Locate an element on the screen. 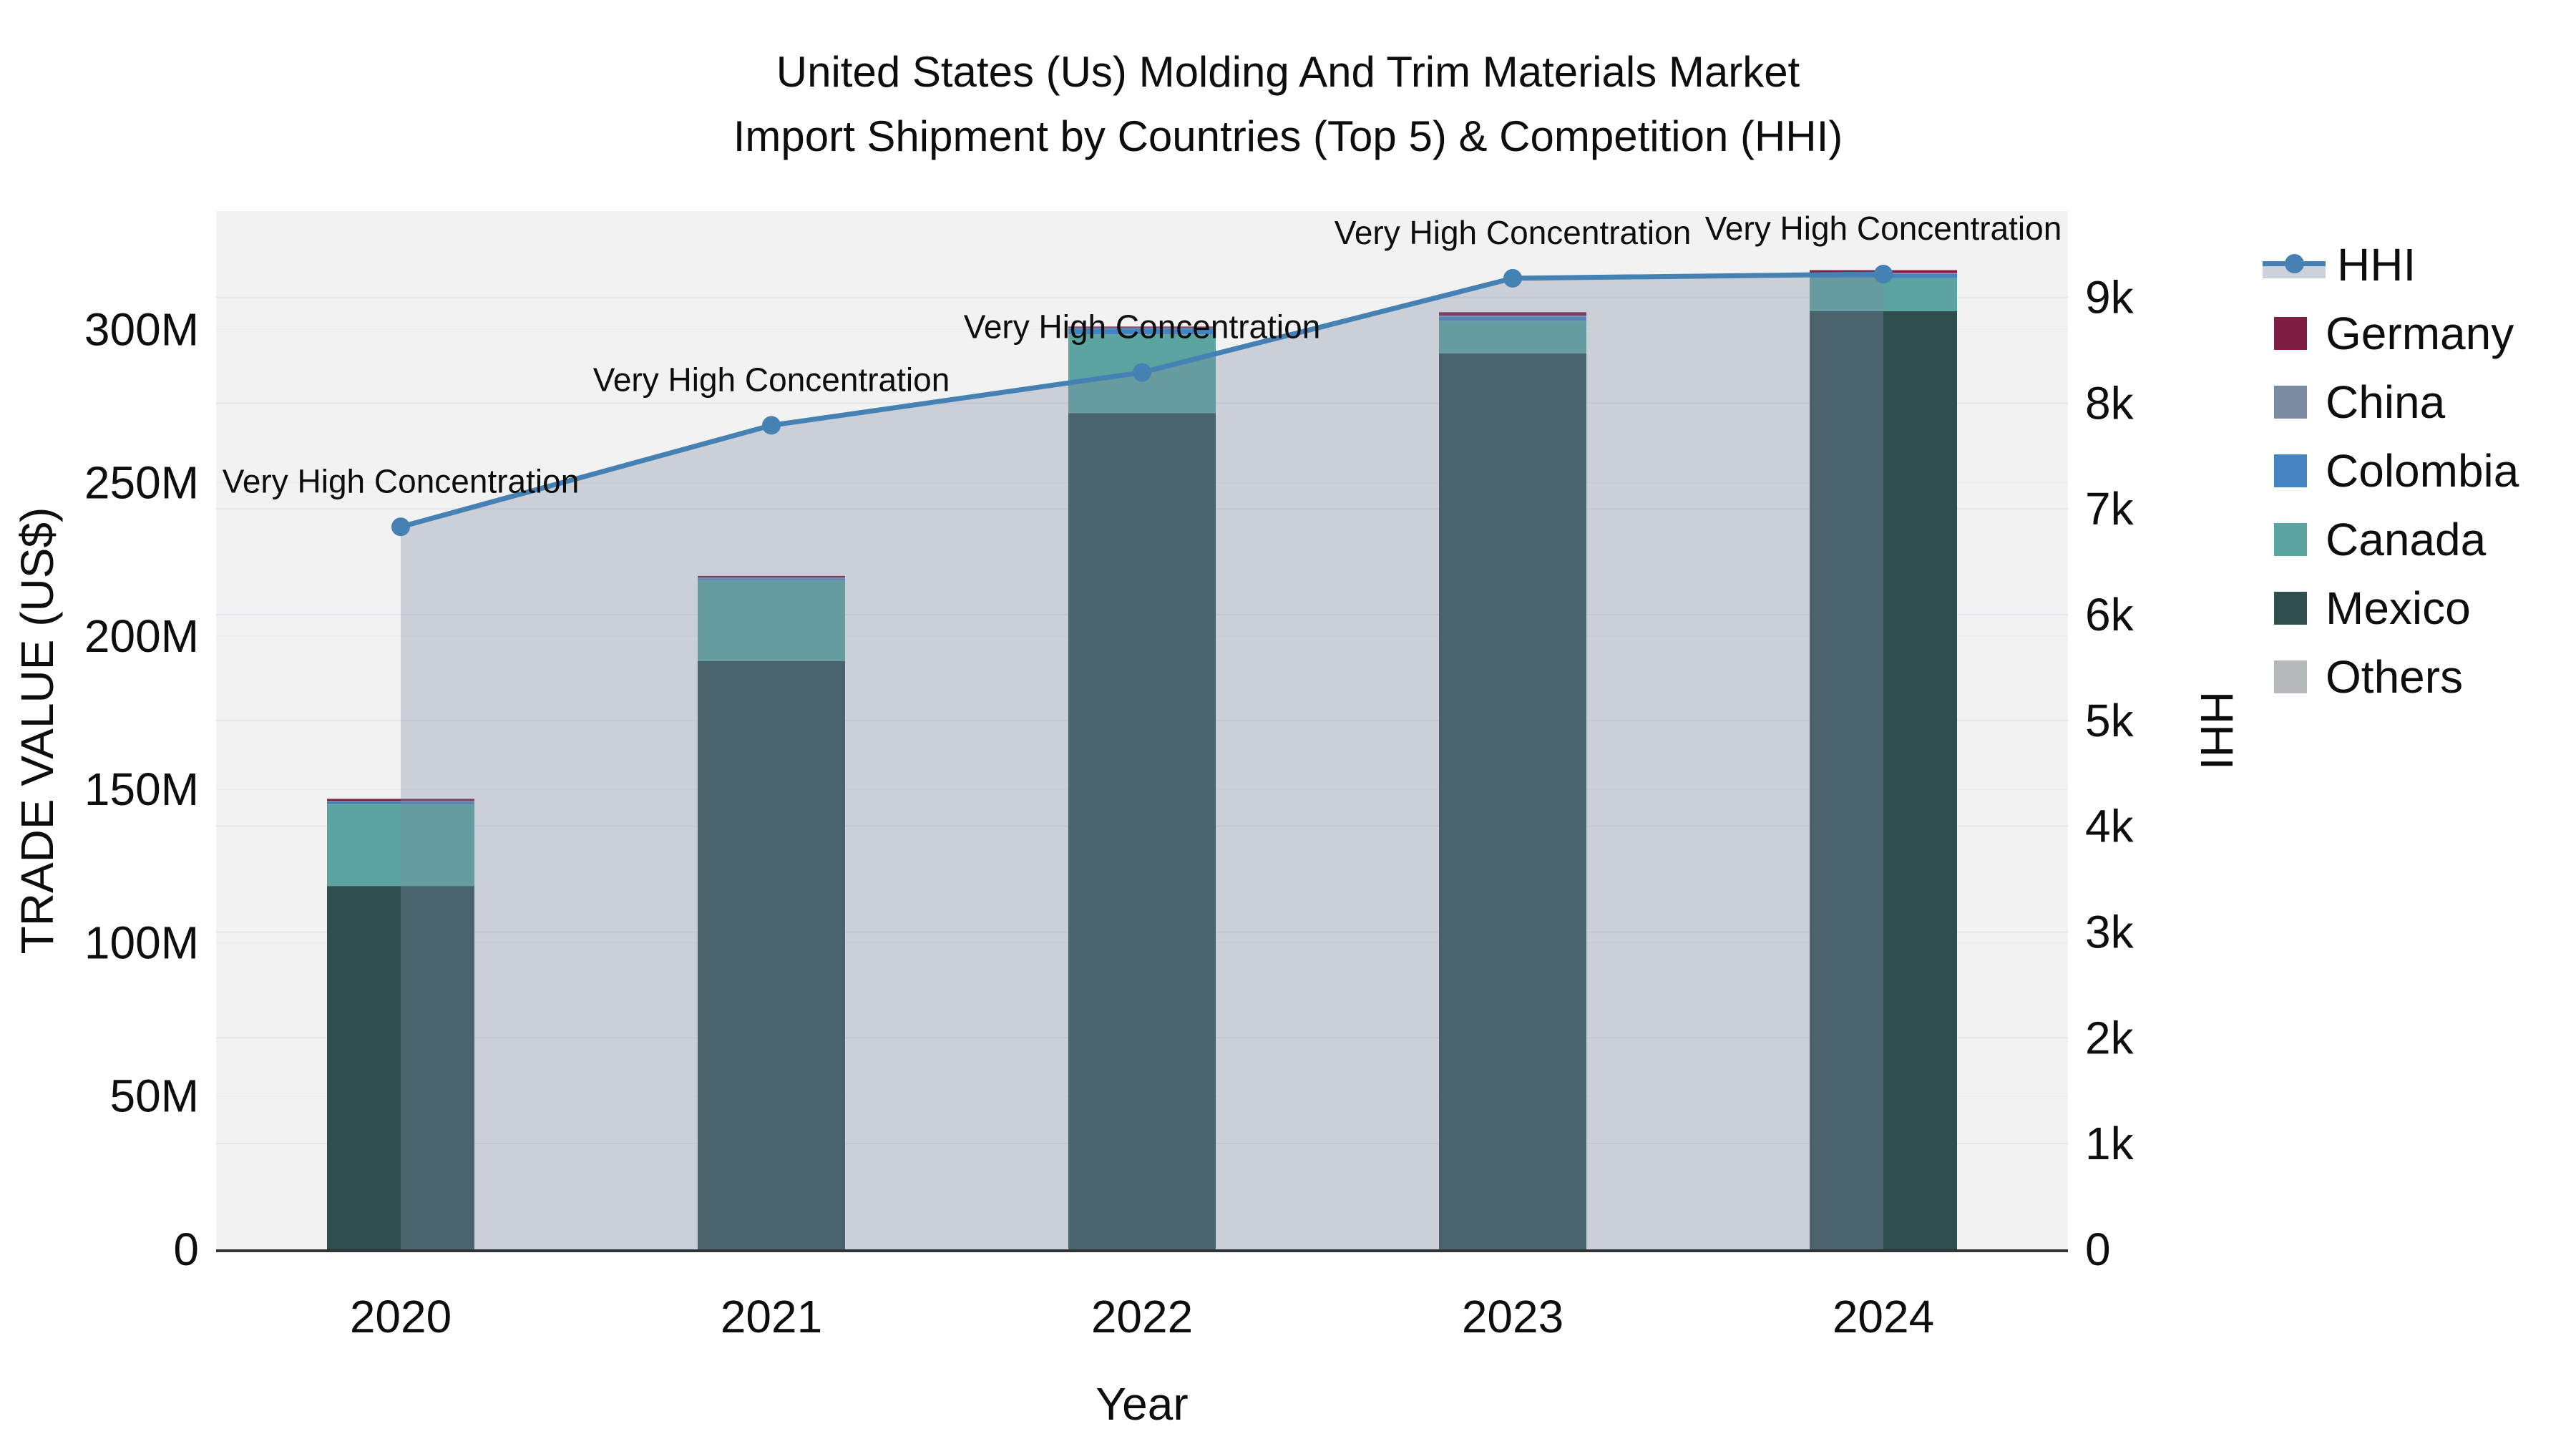 Image resolution: width=2576 pixels, height=1449 pixels. x-tick-label-2024: 2024 is located at coordinates (1883, 1316).